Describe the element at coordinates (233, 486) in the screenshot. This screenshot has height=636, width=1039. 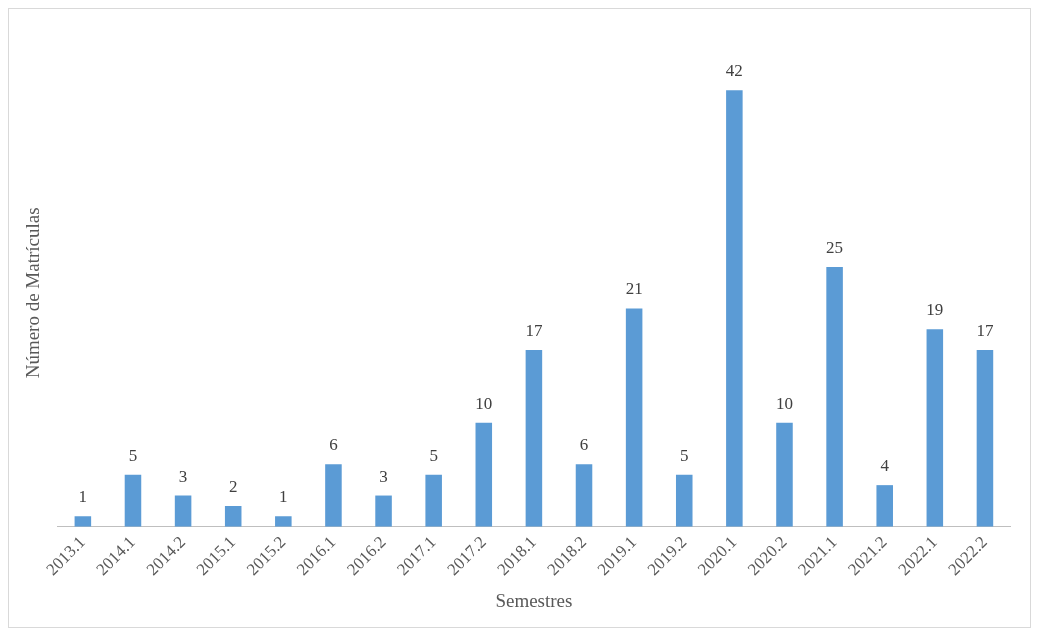
I see `data-label: 2` at that location.